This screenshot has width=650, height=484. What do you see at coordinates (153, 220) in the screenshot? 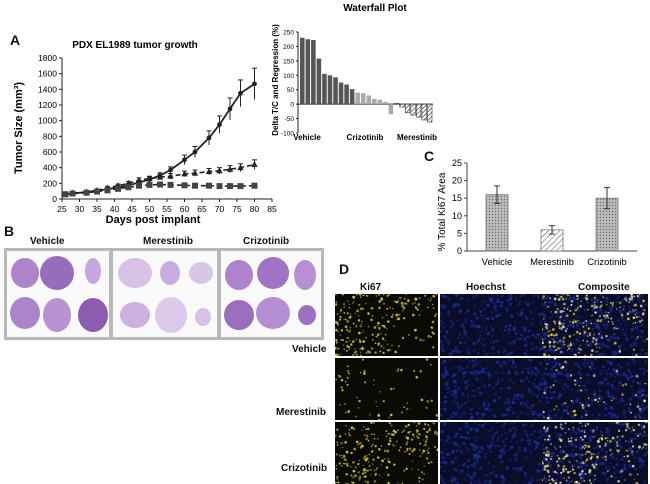
I see `growth-x-label: Days post implant` at bounding box center [153, 220].